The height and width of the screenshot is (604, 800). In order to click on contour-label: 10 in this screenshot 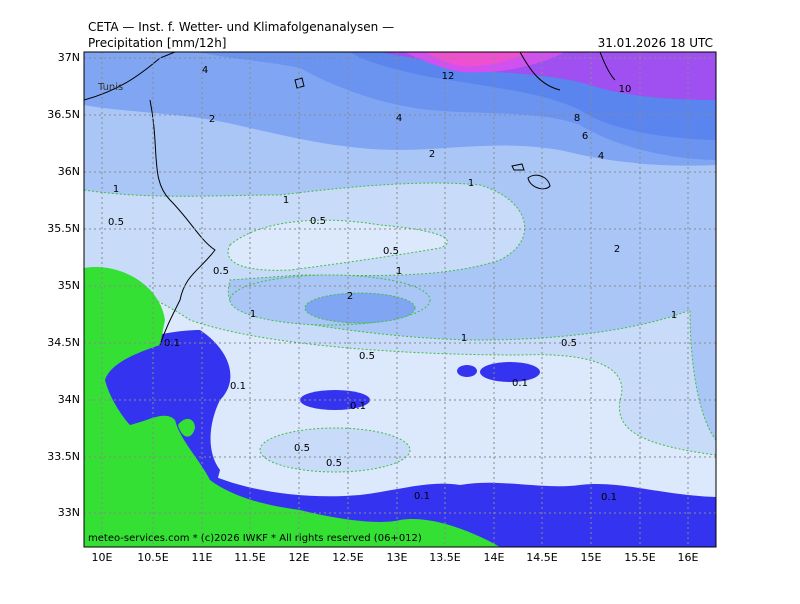, I will do `click(625, 89)`.